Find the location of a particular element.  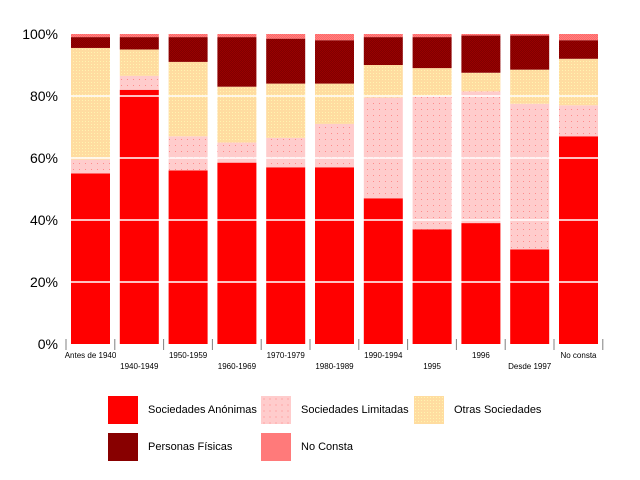

x-tick-label: 1960-1969 is located at coordinates (237, 366).